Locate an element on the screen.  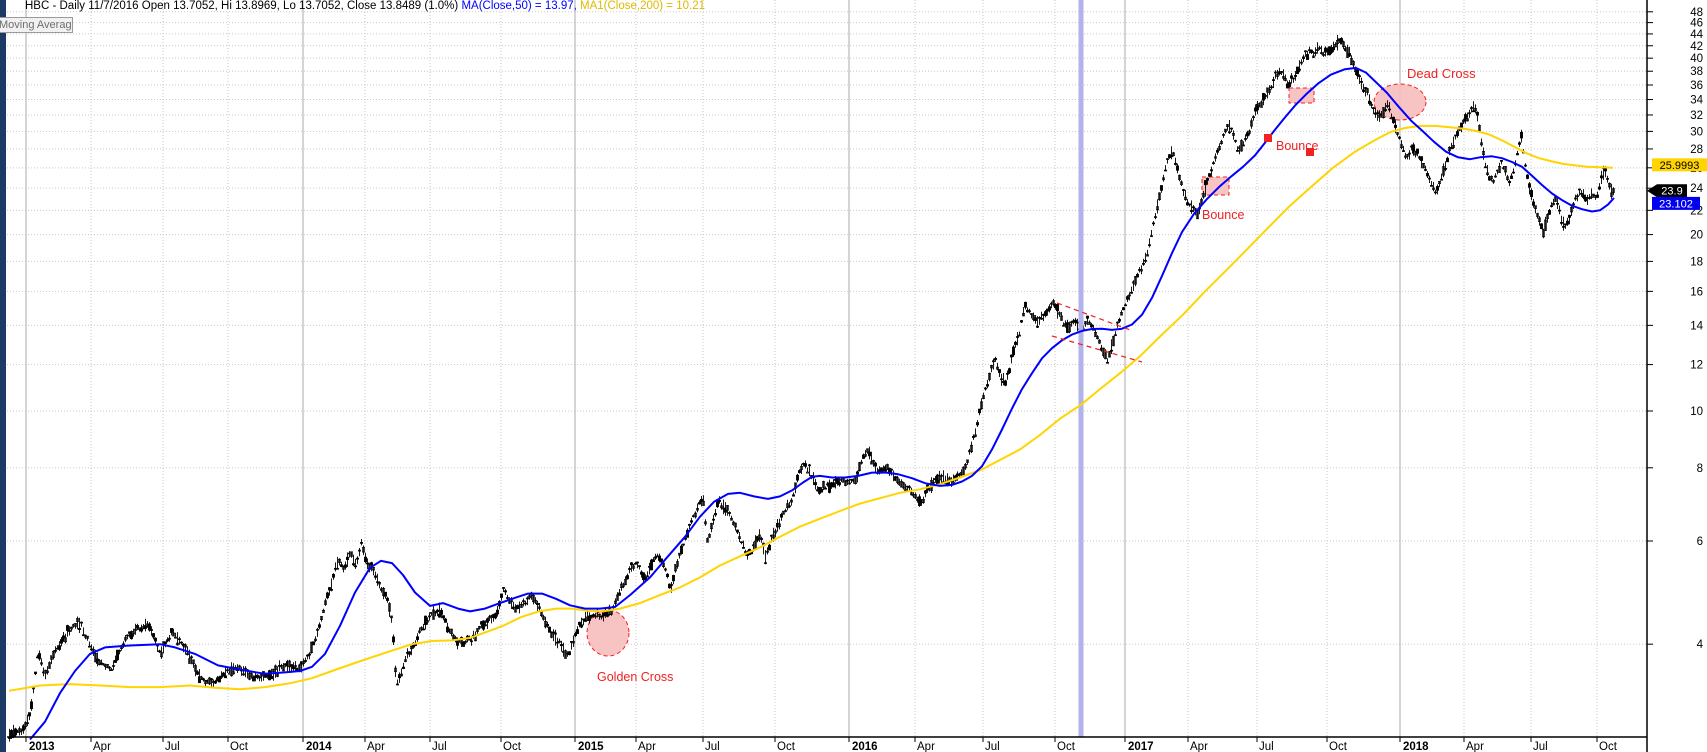
x-axis-year-label: 2018 is located at coordinates (1416, 746).